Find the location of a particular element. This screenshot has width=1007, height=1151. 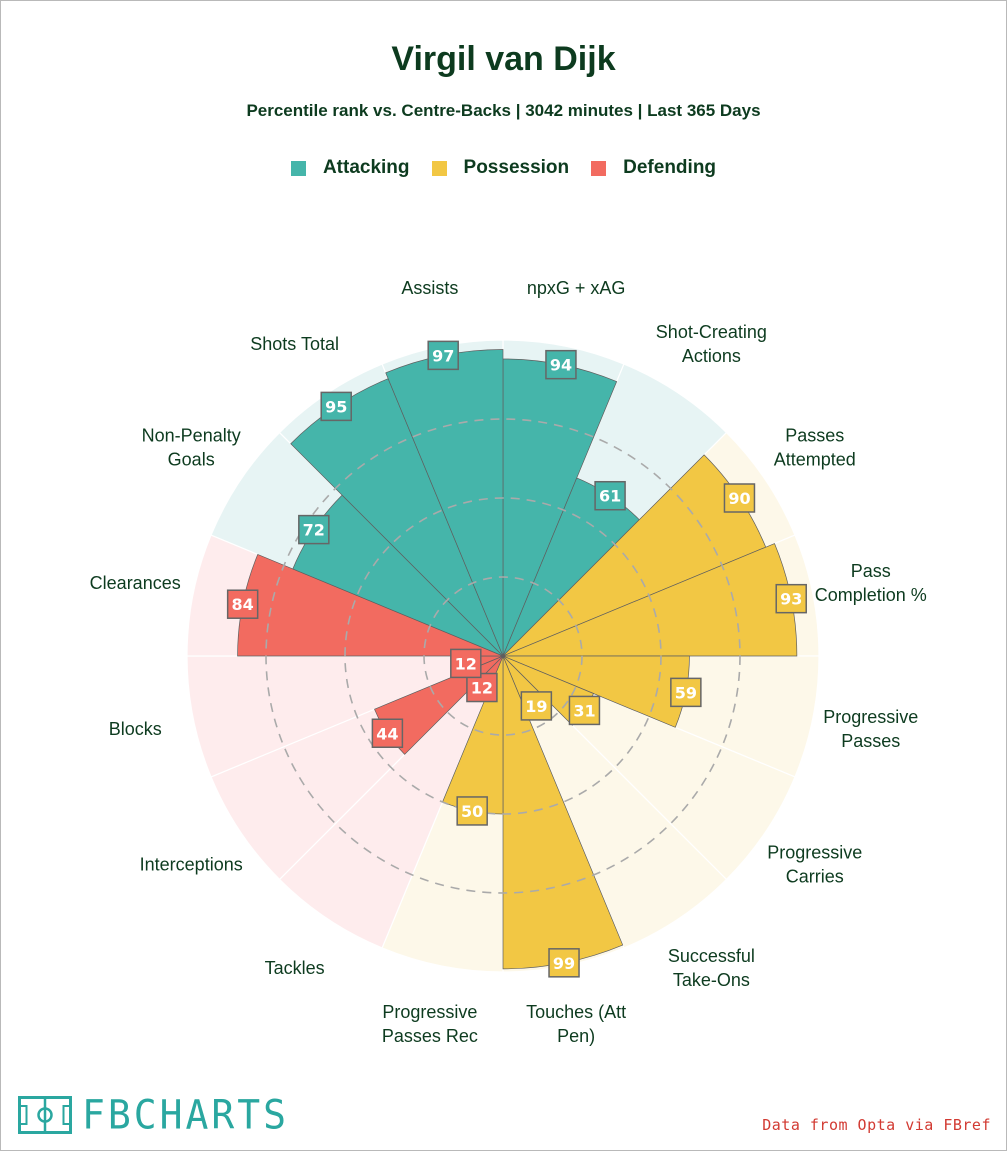

category-label-tackles: Tackles is located at coordinates (295, 968).